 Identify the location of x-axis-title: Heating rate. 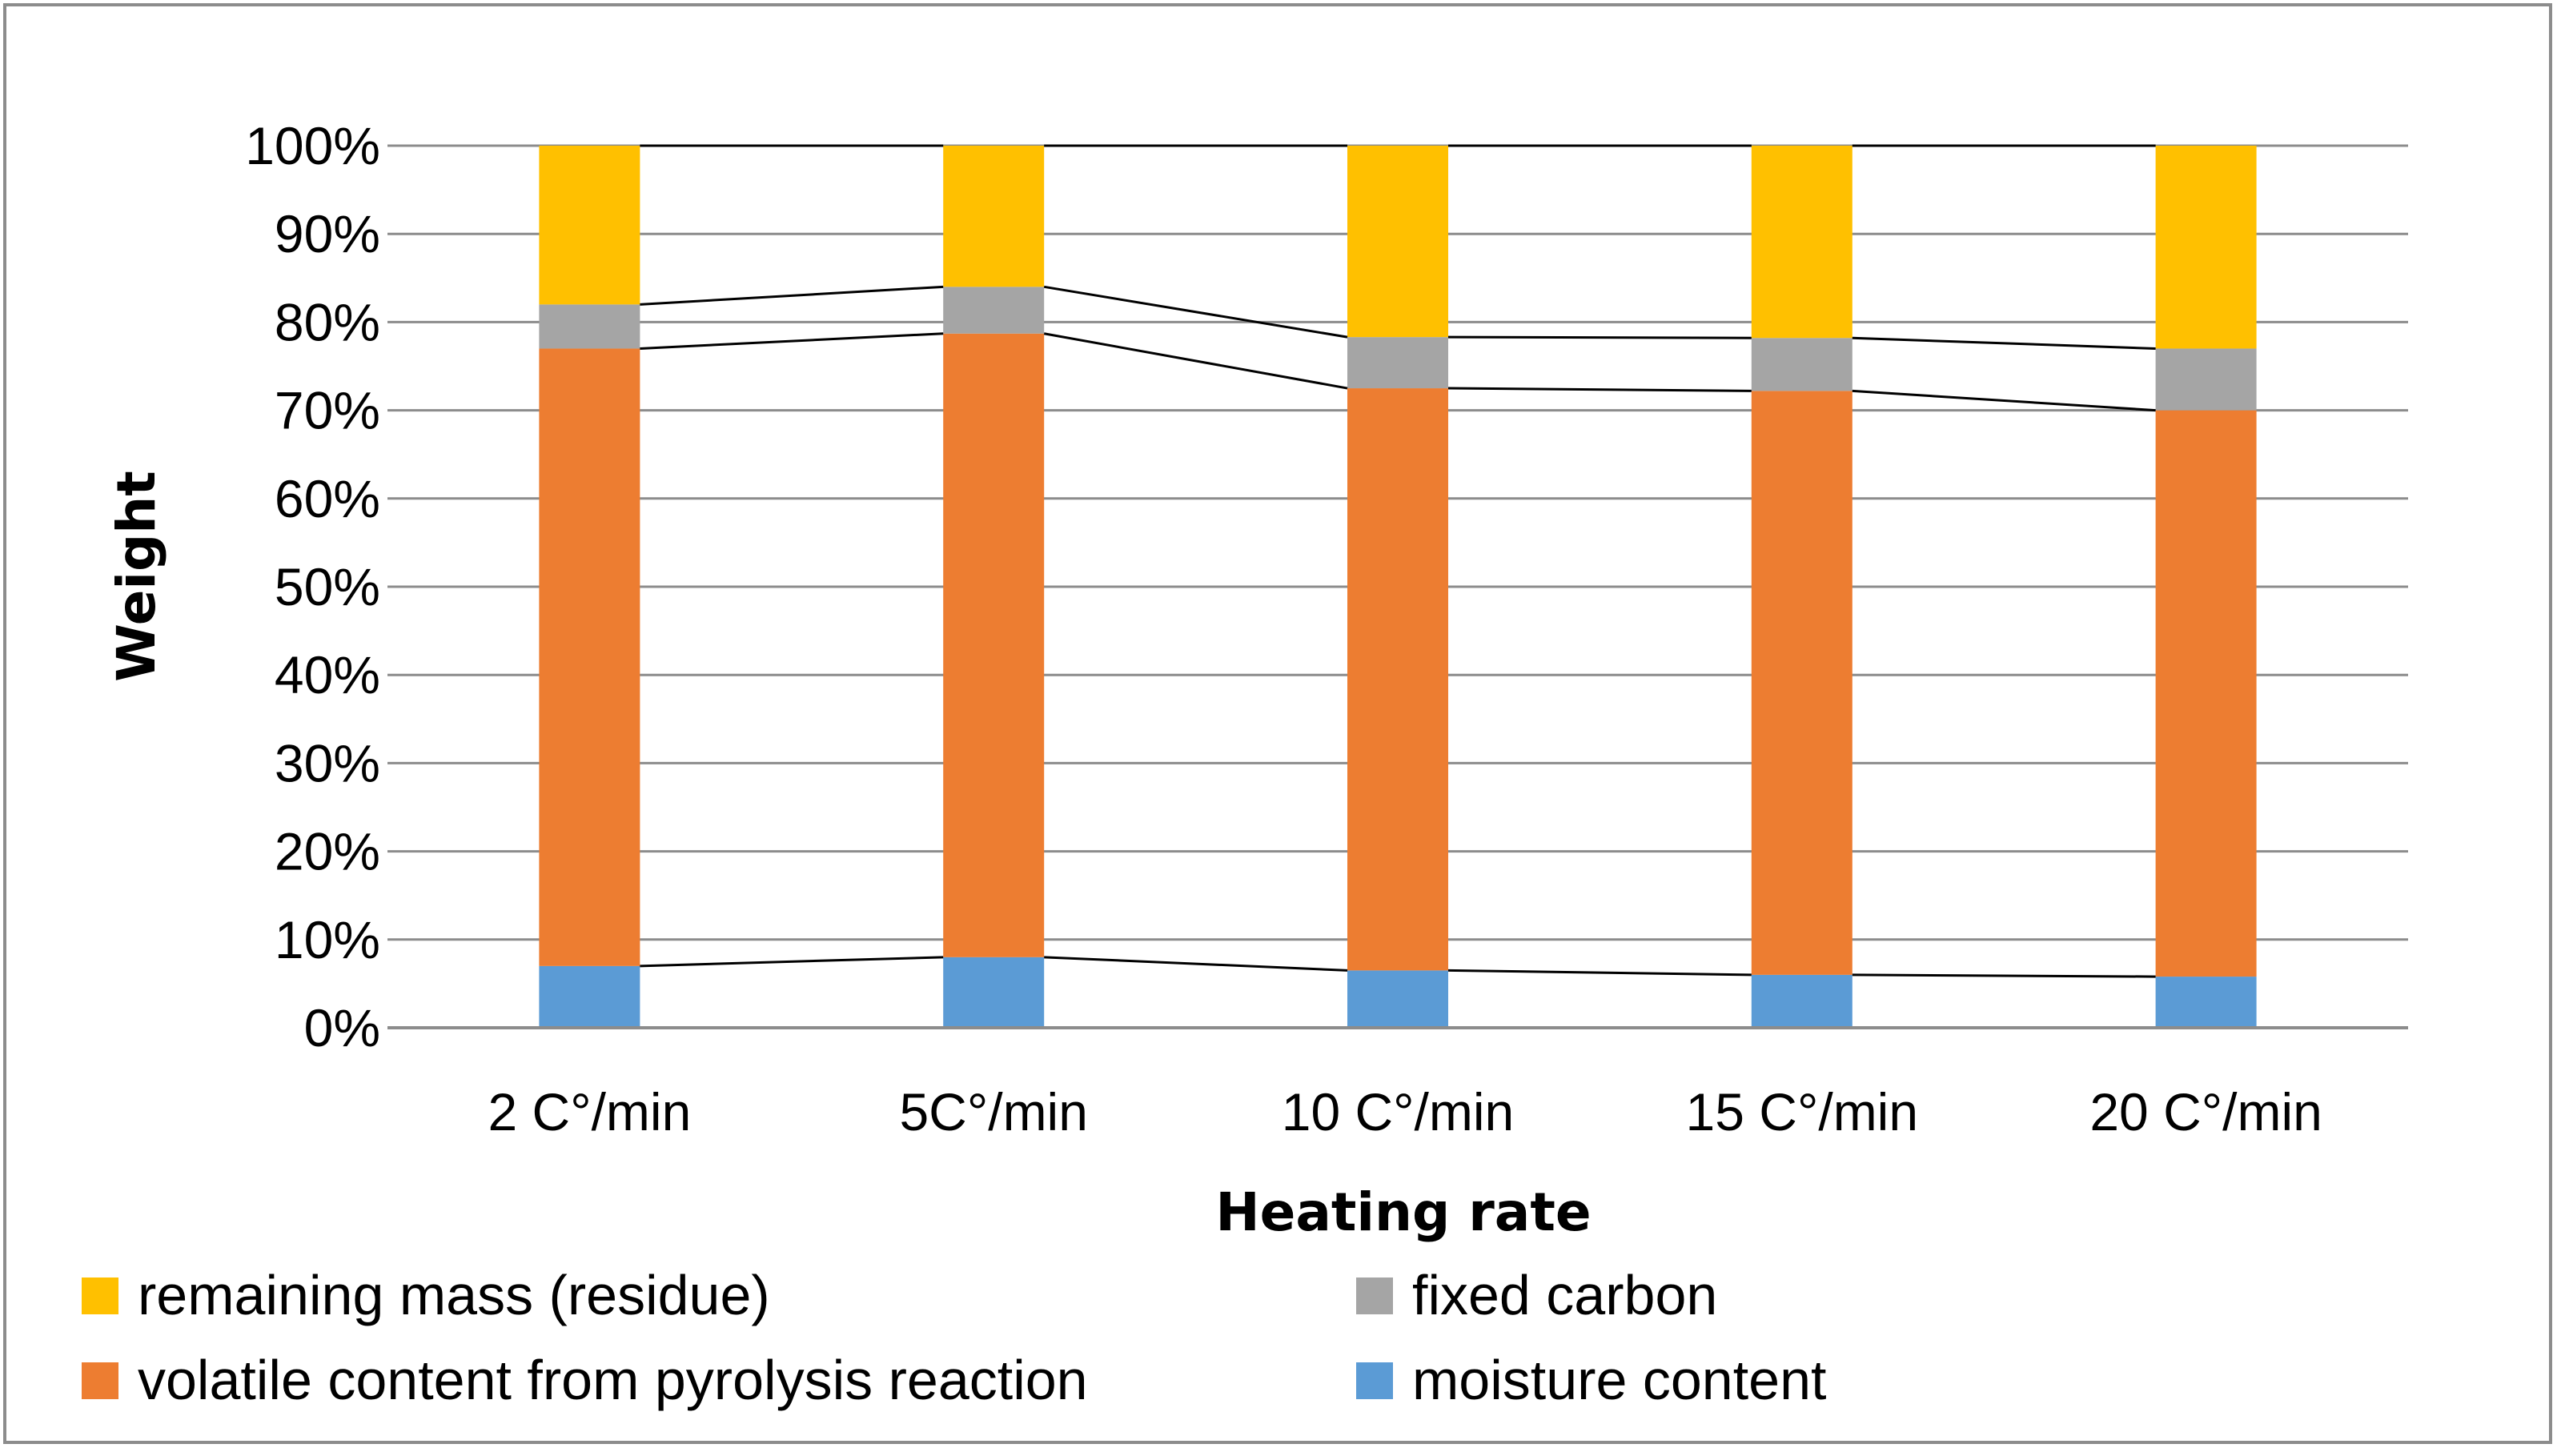
(1403, 1212).